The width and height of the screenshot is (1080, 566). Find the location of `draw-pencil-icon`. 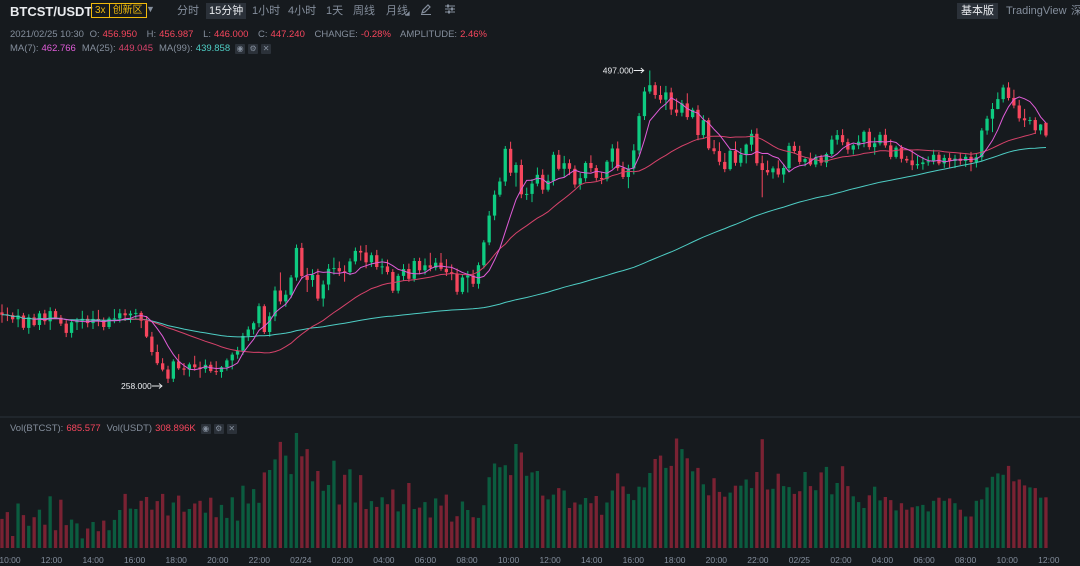

draw-pencil-icon is located at coordinates (426, 10).